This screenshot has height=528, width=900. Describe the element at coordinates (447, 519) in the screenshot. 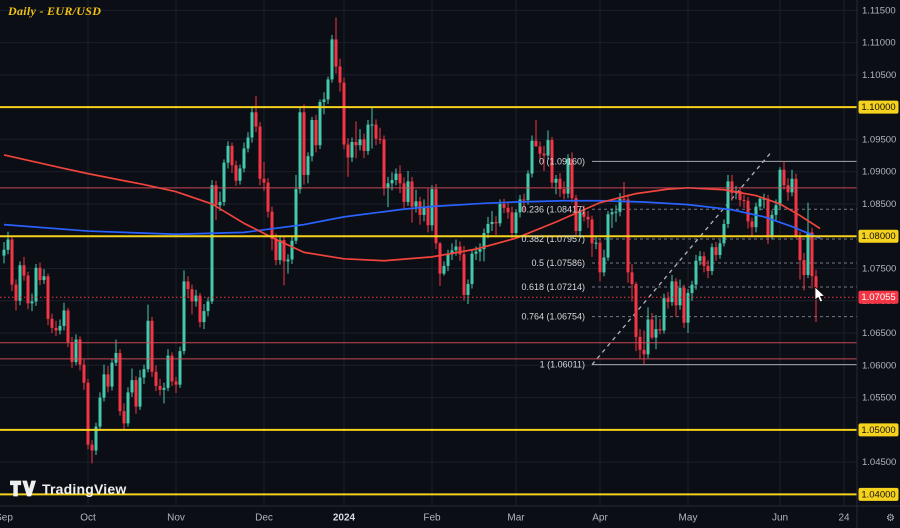

I see `time-axis-labels: Sep Oct Nov Dec 2024 Feb Mar Apr May Jun 24 ⚙` at that location.